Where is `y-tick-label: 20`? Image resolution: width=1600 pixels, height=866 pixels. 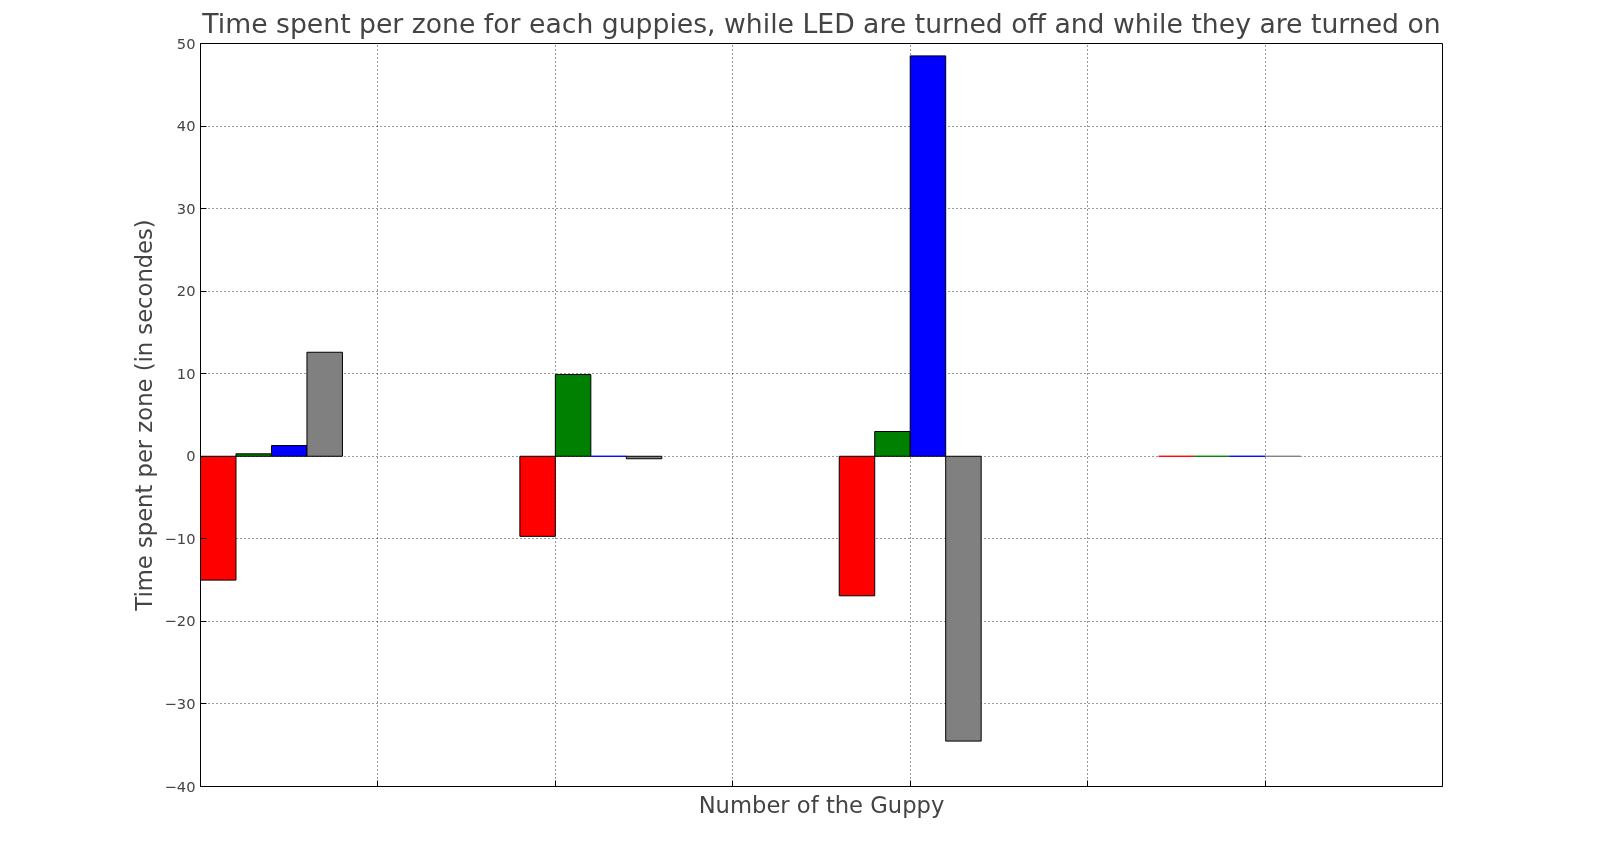
y-tick-label: 20 is located at coordinates (186, 291).